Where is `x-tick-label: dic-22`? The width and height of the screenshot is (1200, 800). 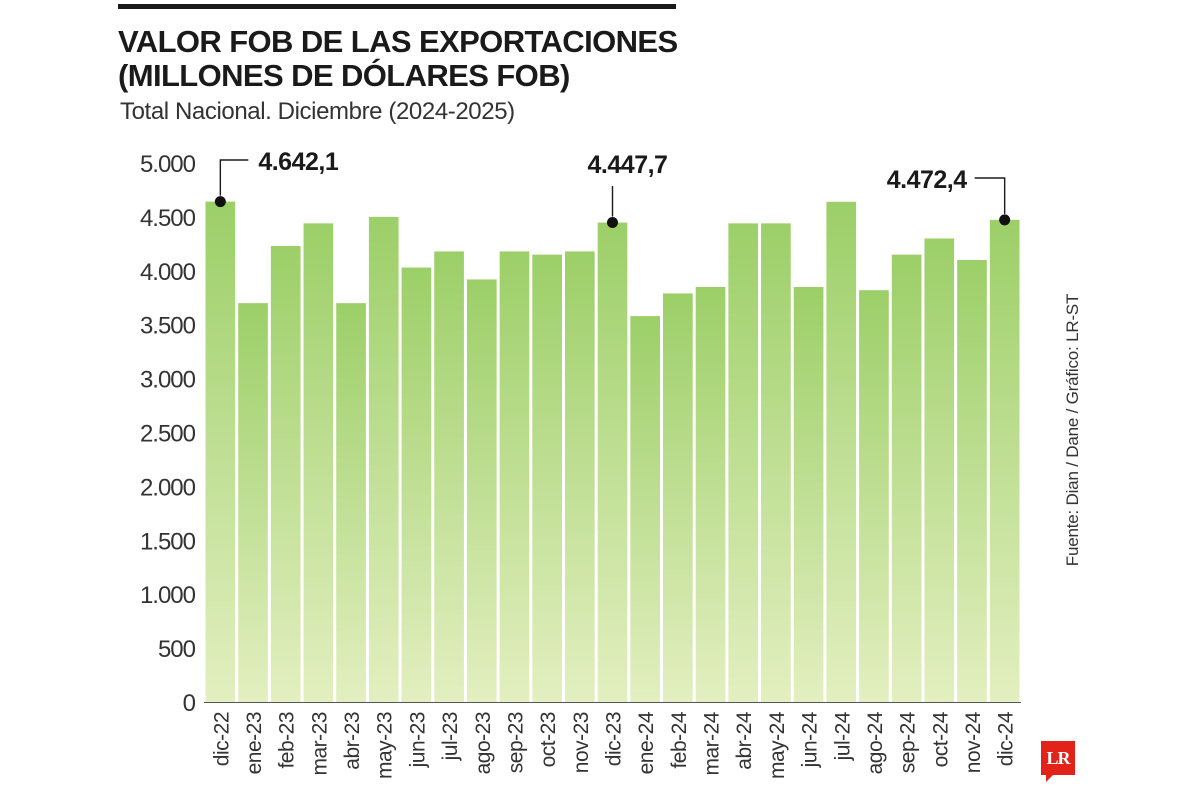 x-tick-label: dic-22 is located at coordinates (221, 739).